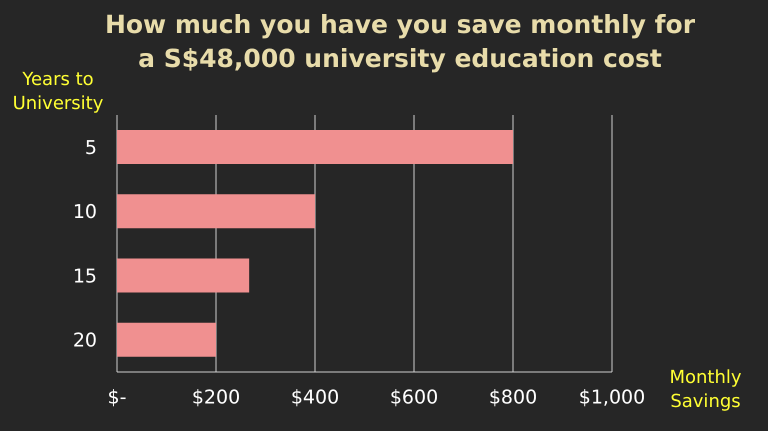 Image resolution: width=768 pixels, height=431 pixels. What do you see at coordinates (84, 276) in the screenshot?
I see `y-tick-label: 15` at bounding box center [84, 276].